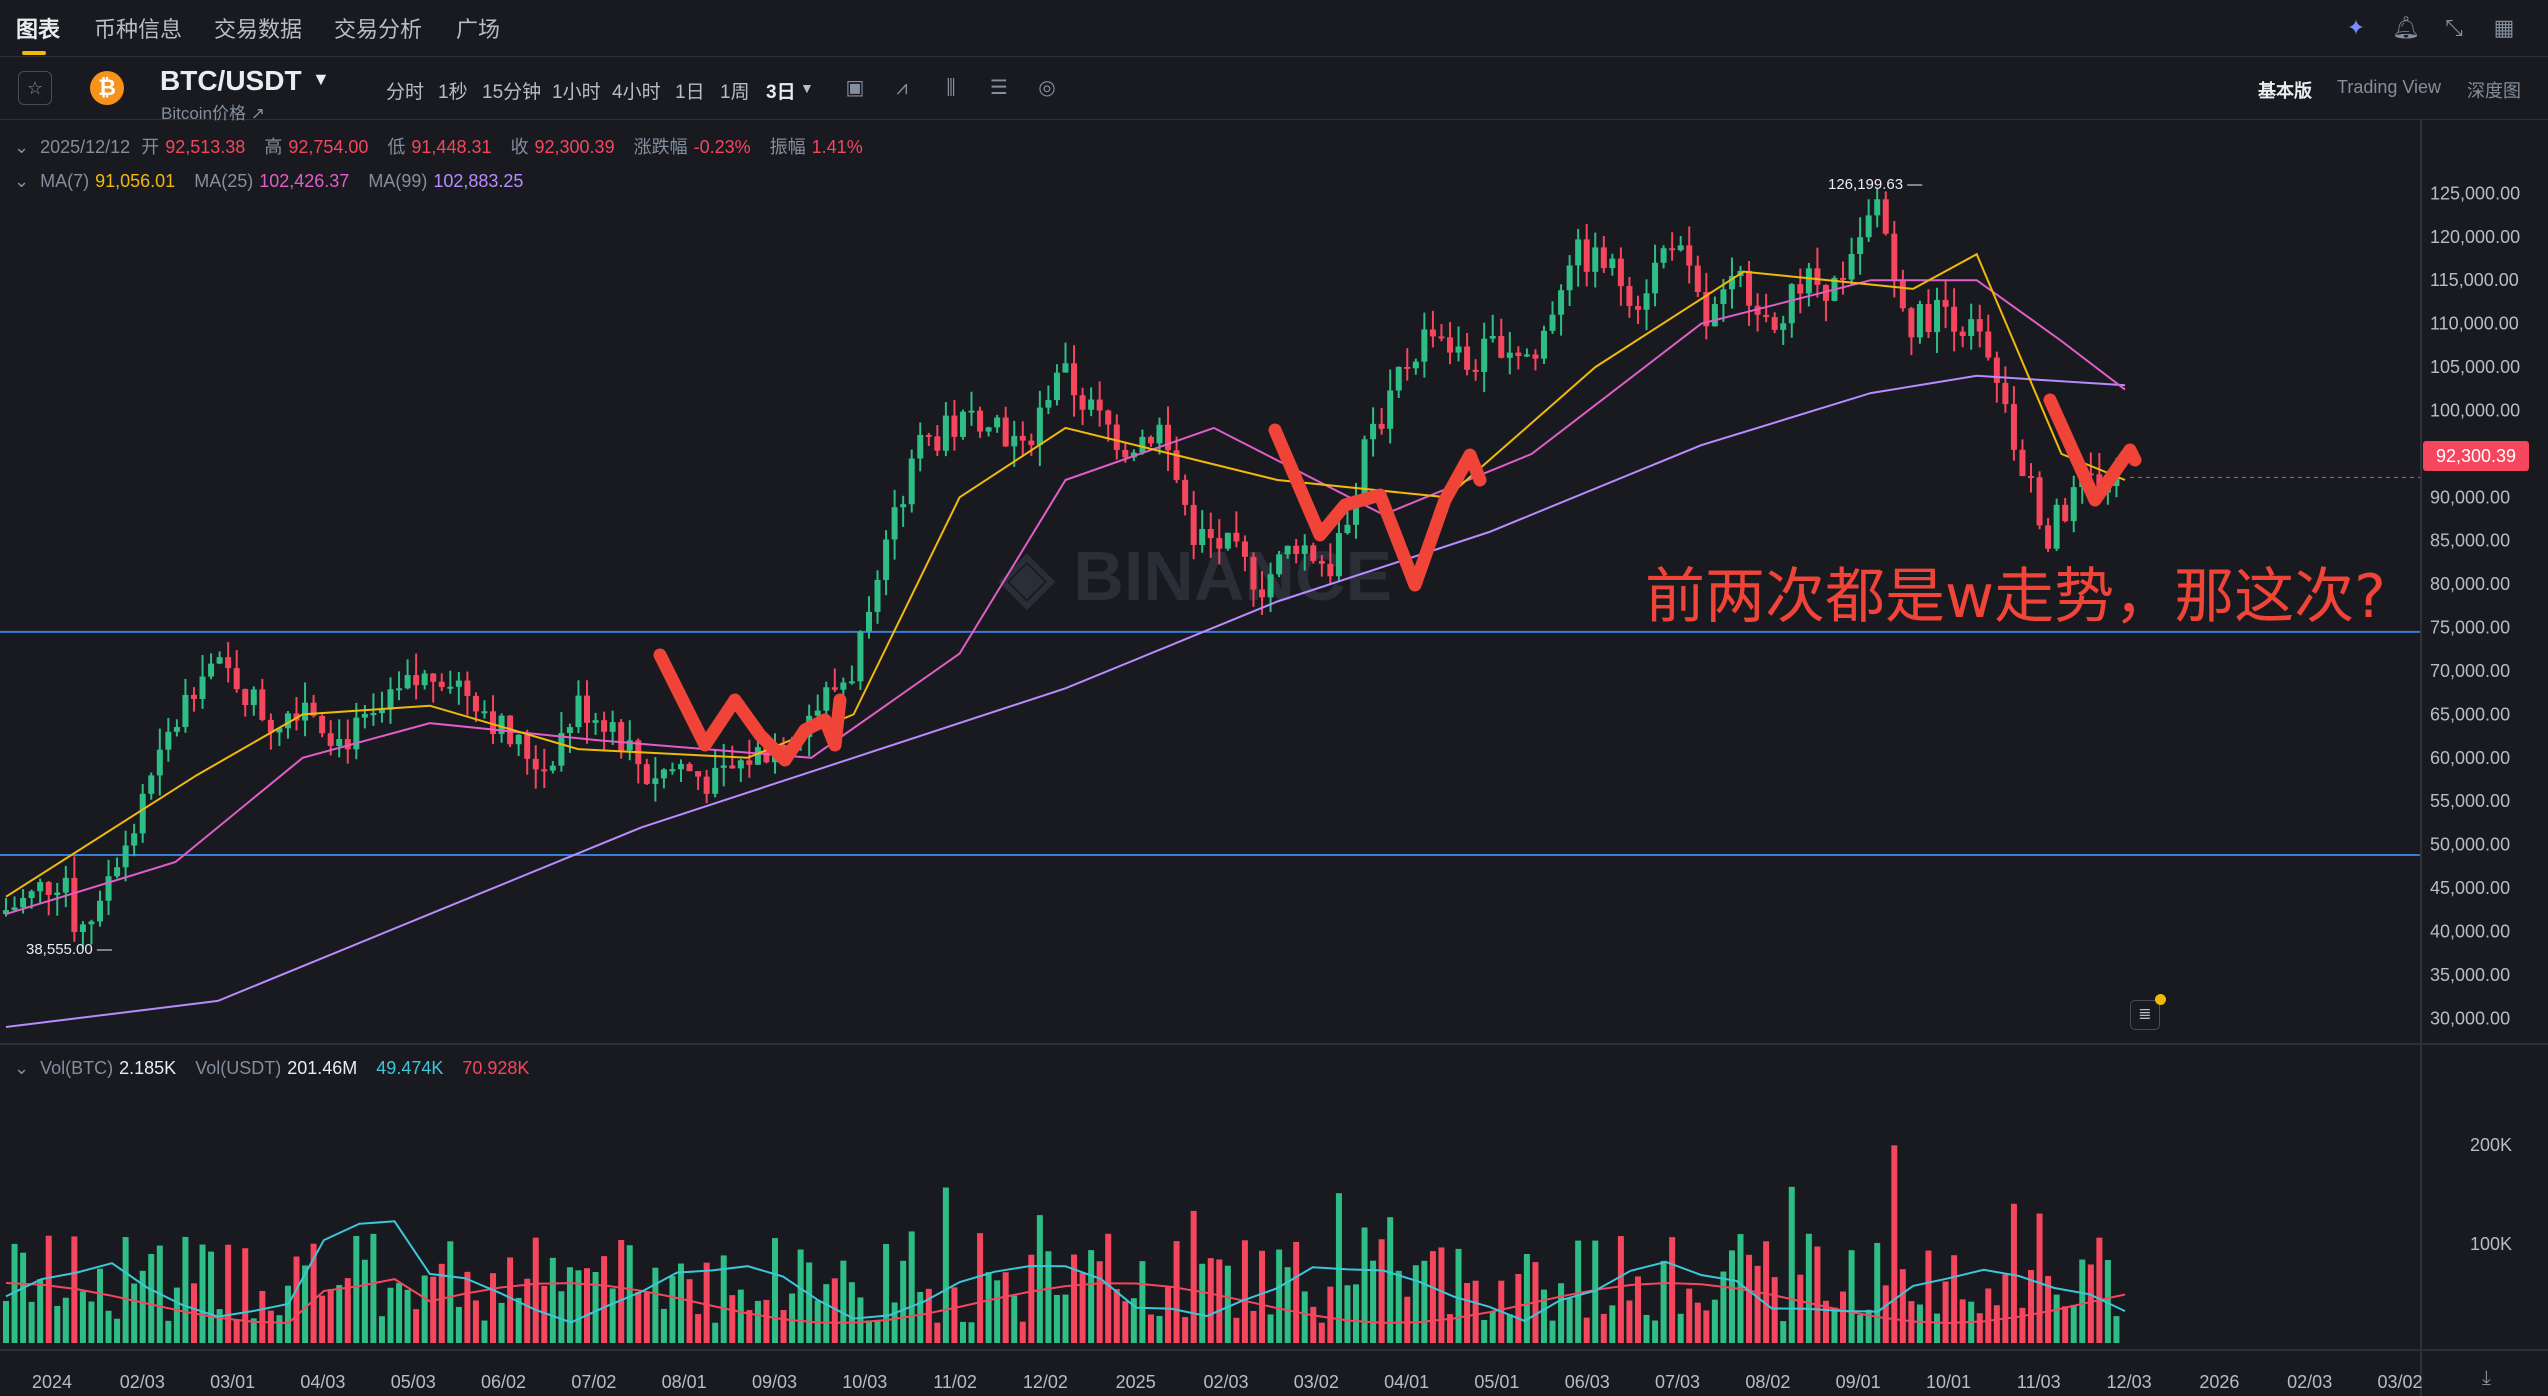 Image resolution: width=2548 pixels, height=1396 pixels. Describe the element at coordinates (690, 92) in the screenshot. I see `interval-1d: 1日` at that location.